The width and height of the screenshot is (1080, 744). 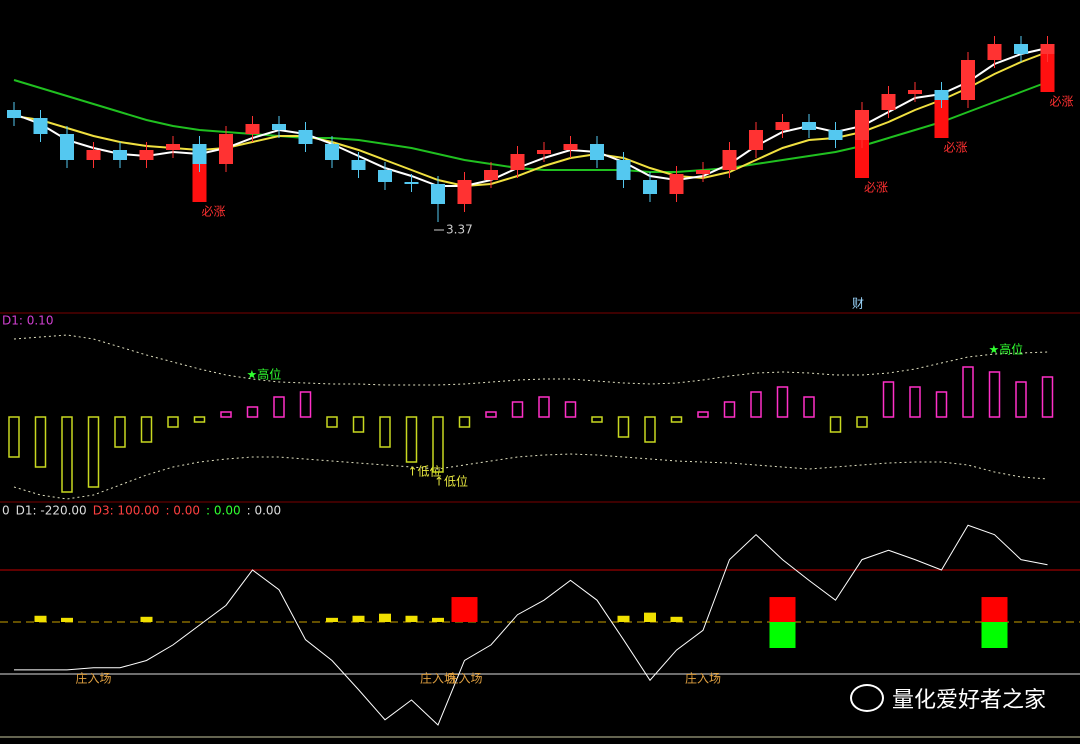 I want to click on low-label: 3.37, so click(x=459, y=230).